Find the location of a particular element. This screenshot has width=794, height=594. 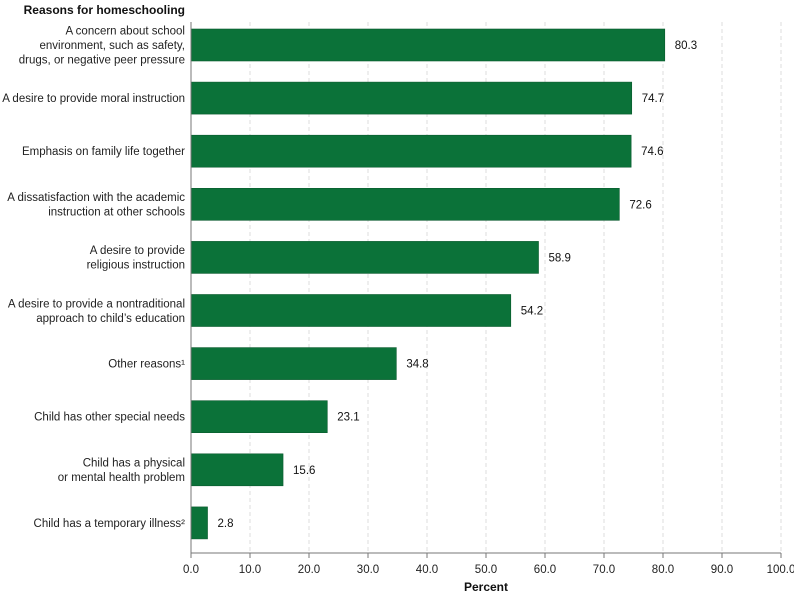

category-label: A concern about school is located at coordinates (125, 32).